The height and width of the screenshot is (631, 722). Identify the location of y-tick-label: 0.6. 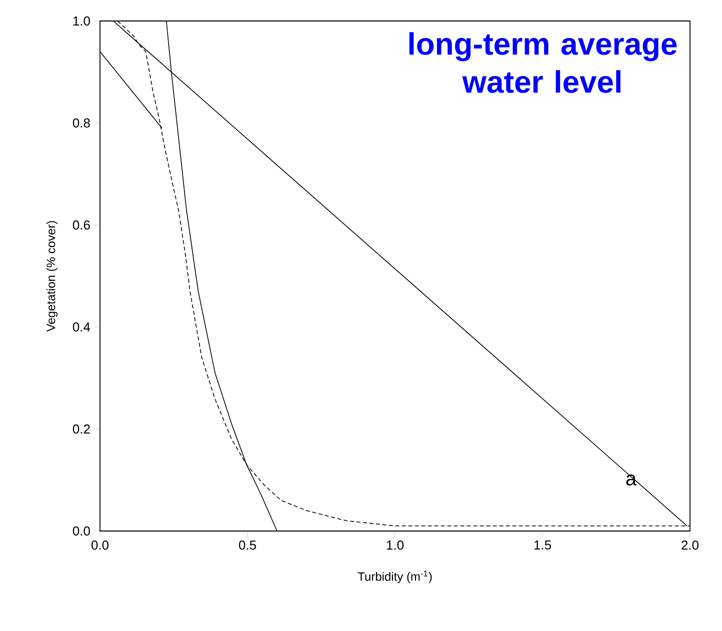
(81, 225).